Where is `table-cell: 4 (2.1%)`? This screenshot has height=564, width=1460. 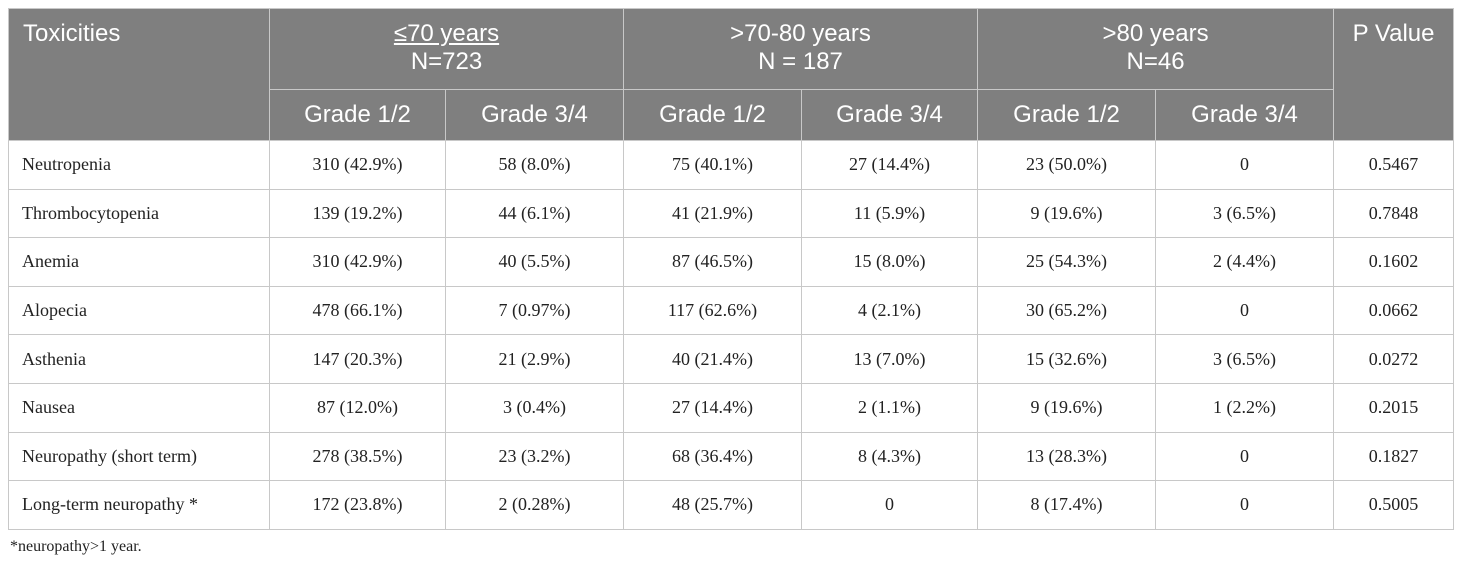 table-cell: 4 (2.1%) is located at coordinates (890, 310).